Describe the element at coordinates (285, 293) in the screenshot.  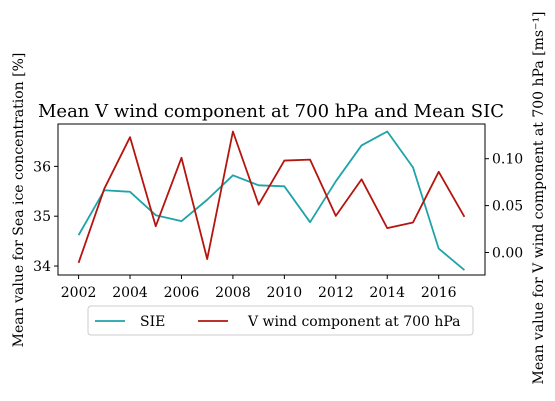
I see `x-tick-label: 2010` at that location.